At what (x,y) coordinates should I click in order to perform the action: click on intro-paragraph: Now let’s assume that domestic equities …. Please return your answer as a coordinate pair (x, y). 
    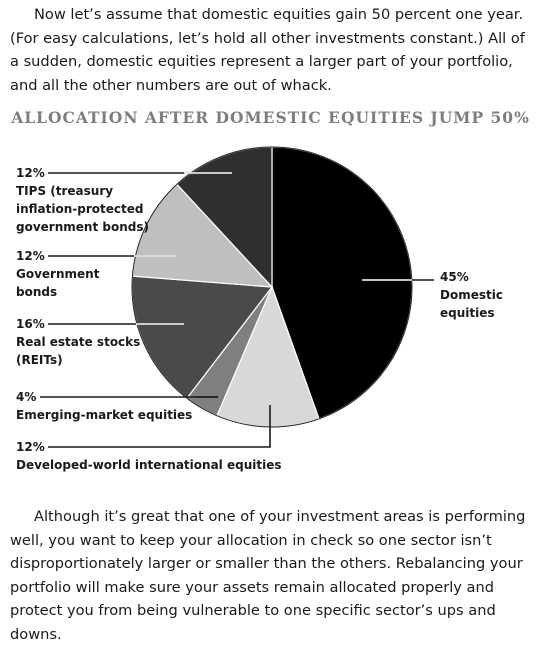
    Looking at the image, I should click on (267, 50).